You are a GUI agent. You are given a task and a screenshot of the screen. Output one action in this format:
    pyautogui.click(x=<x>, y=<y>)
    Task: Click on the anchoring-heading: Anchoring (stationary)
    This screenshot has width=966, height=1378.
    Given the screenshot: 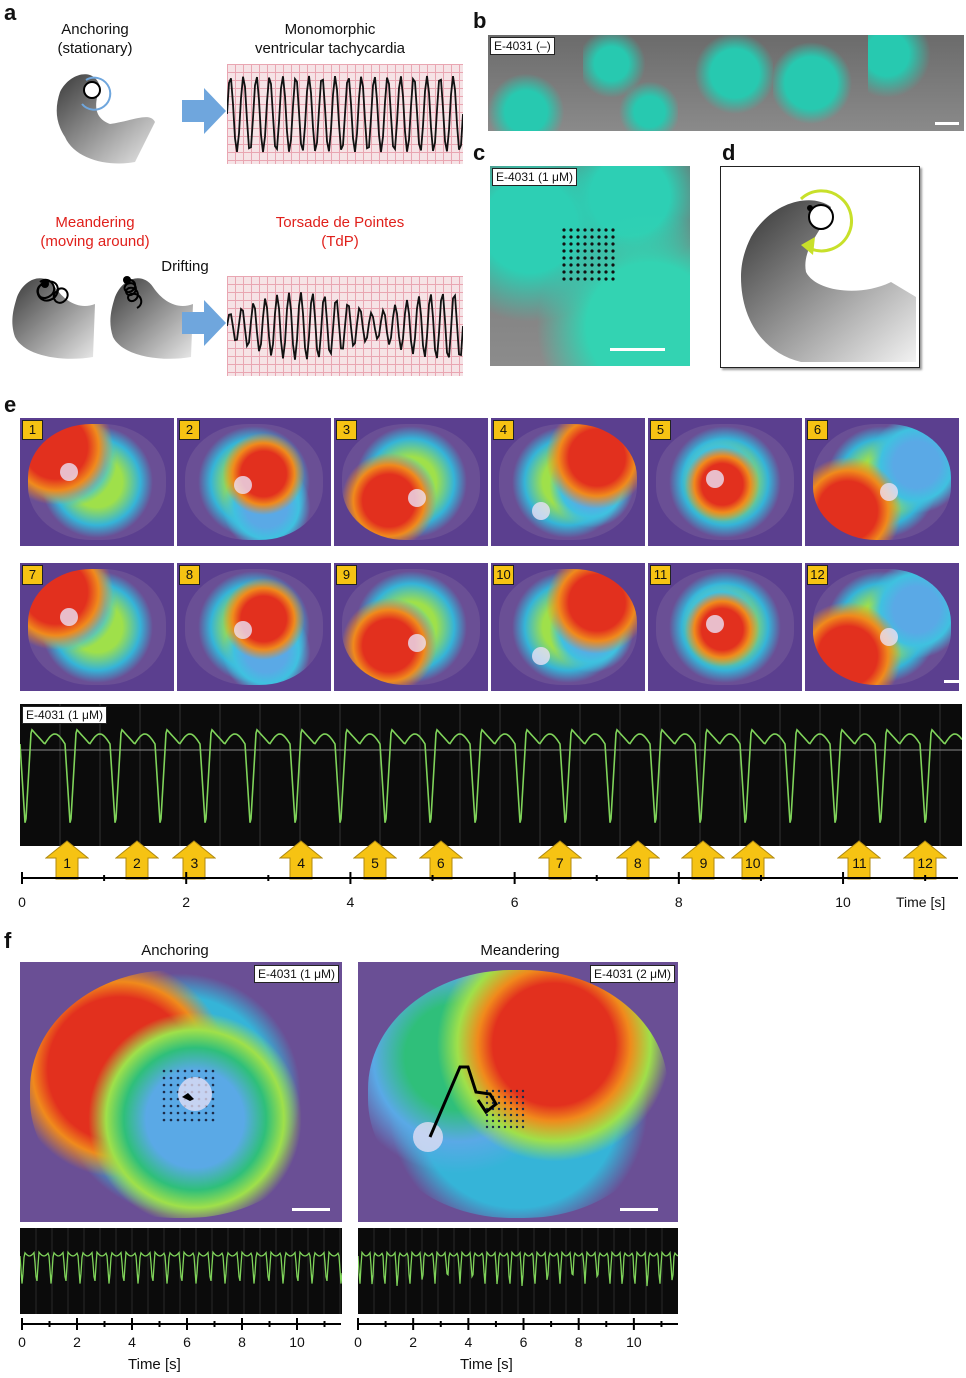 What is the action you would take?
    pyautogui.click(x=95, y=39)
    